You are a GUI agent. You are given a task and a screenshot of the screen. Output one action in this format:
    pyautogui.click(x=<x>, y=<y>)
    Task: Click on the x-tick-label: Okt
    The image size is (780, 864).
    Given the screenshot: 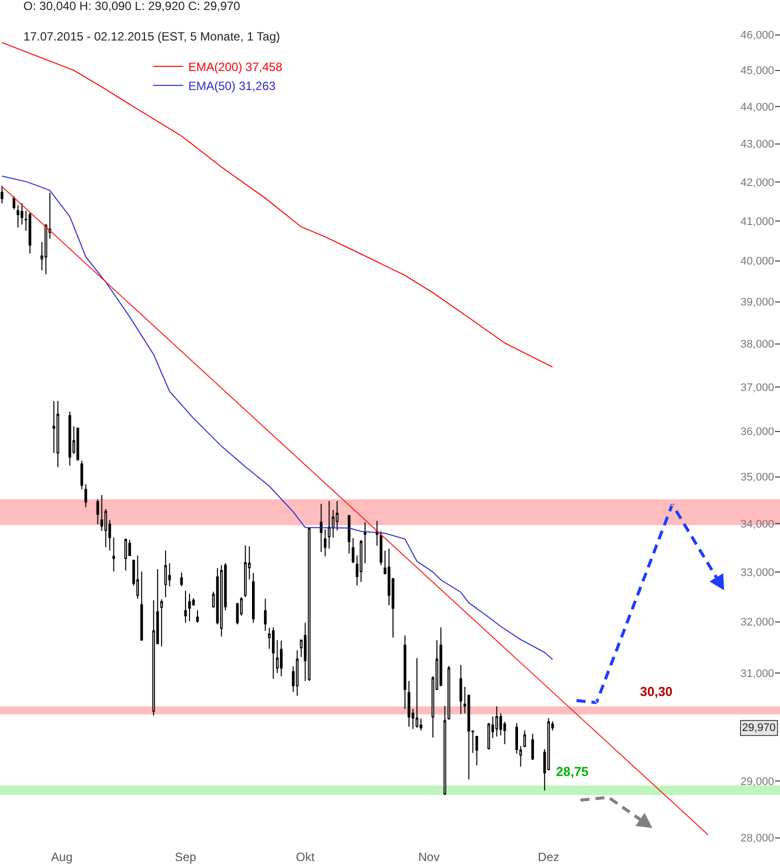 What is the action you would take?
    pyautogui.click(x=306, y=857)
    